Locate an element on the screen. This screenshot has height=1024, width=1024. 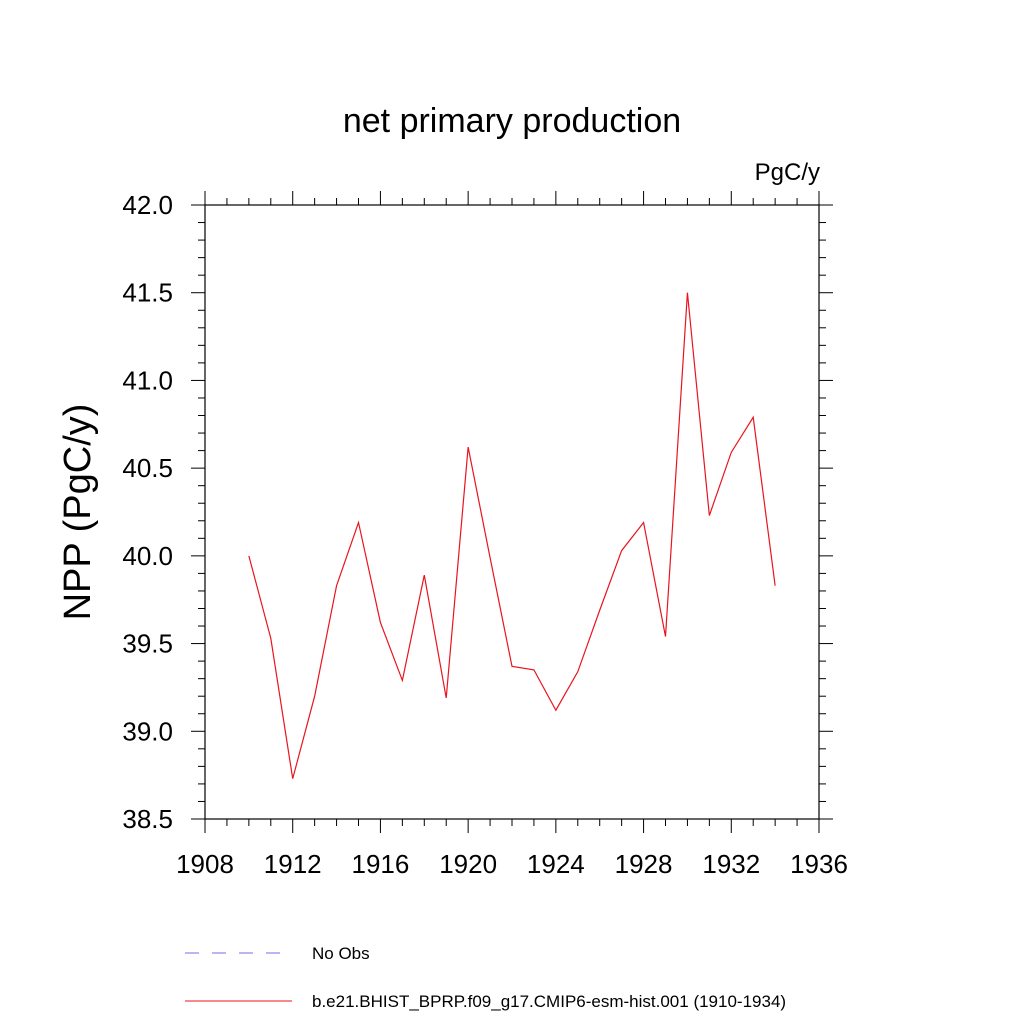
x-tick-label: 1908 is located at coordinates (205, 864).